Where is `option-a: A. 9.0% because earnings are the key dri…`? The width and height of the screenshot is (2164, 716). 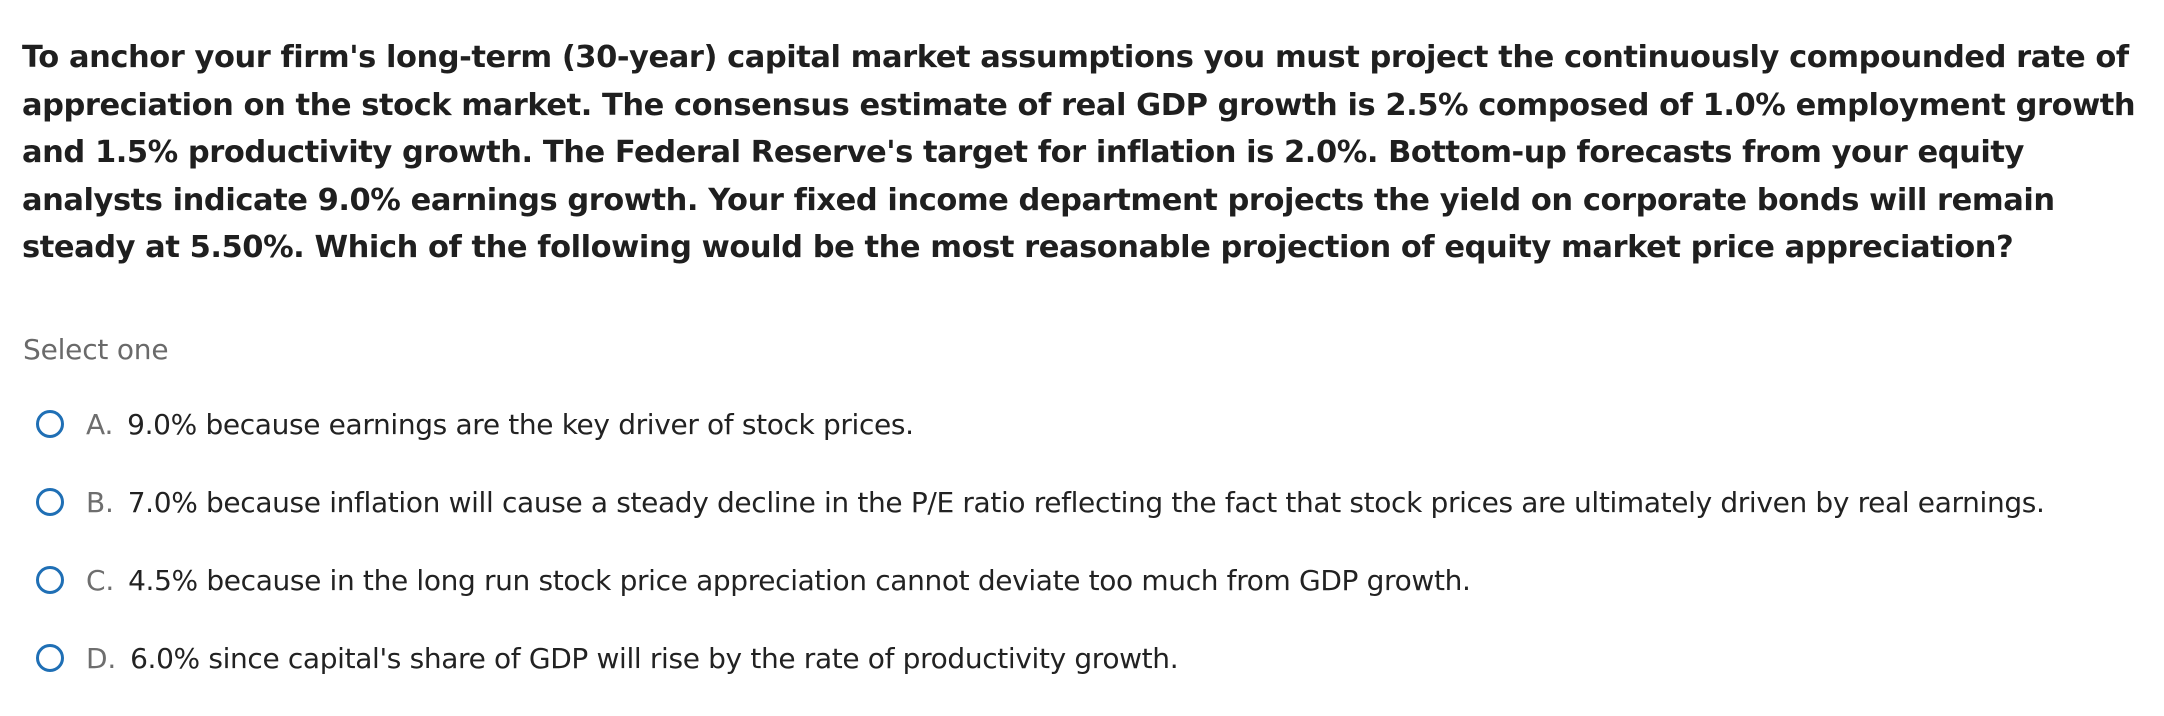 option-a: A. 9.0% because earnings are the key dri… is located at coordinates (475, 424).